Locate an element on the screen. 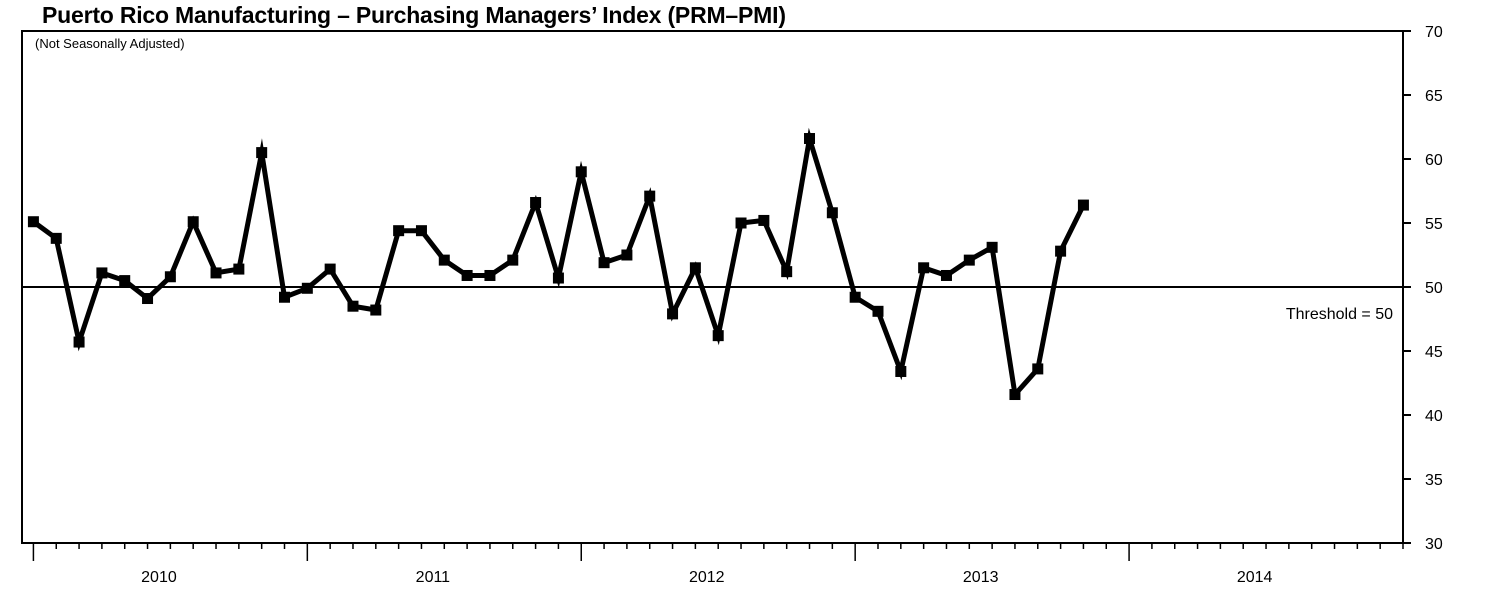  y-axis: 30 35 40 45 50 55 60 65 70 is located at coordinates (1423, 288).